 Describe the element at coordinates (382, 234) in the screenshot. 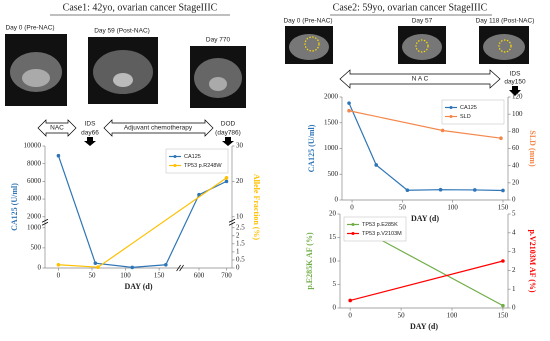

I see `legend-label: TP53 p.V2103M` at that location.